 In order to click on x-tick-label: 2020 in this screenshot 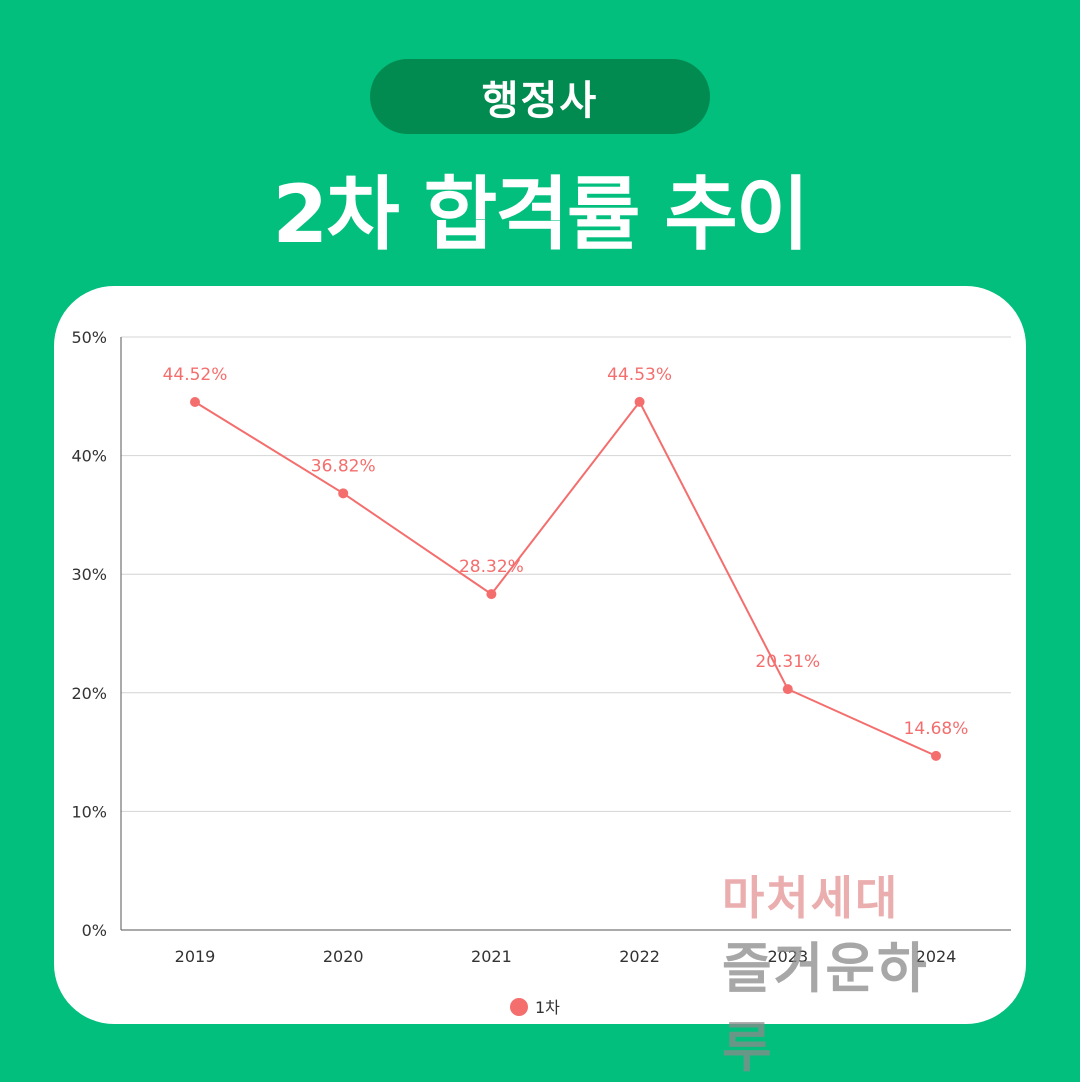, I will do `click(343, 956)`.